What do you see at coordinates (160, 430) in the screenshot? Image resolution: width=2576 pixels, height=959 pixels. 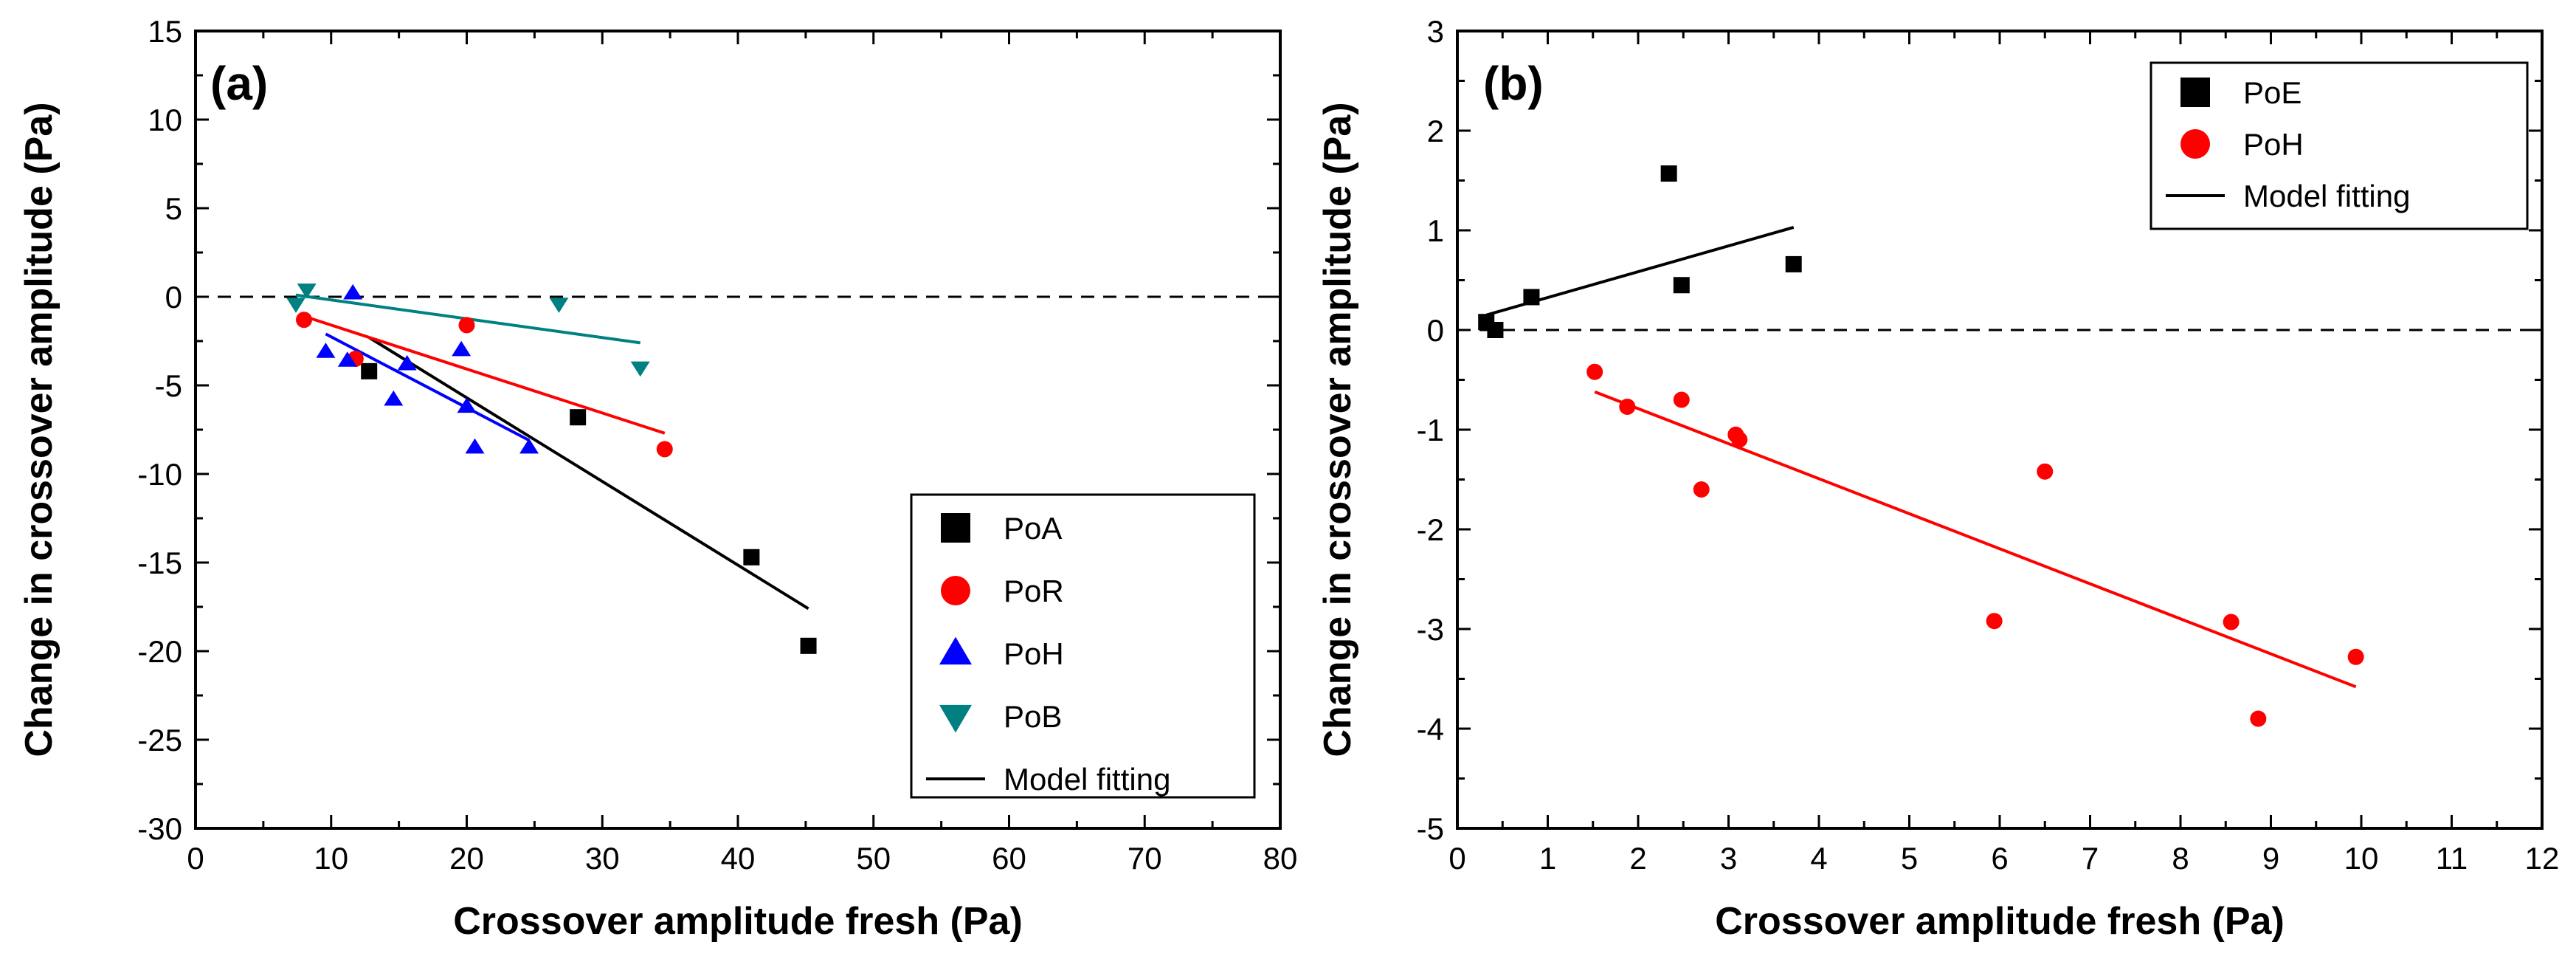 I see `y-tick-labels: -30 -25 -20 -15 -10 -5 0 5 10 15` at bounding box center [160, 430].